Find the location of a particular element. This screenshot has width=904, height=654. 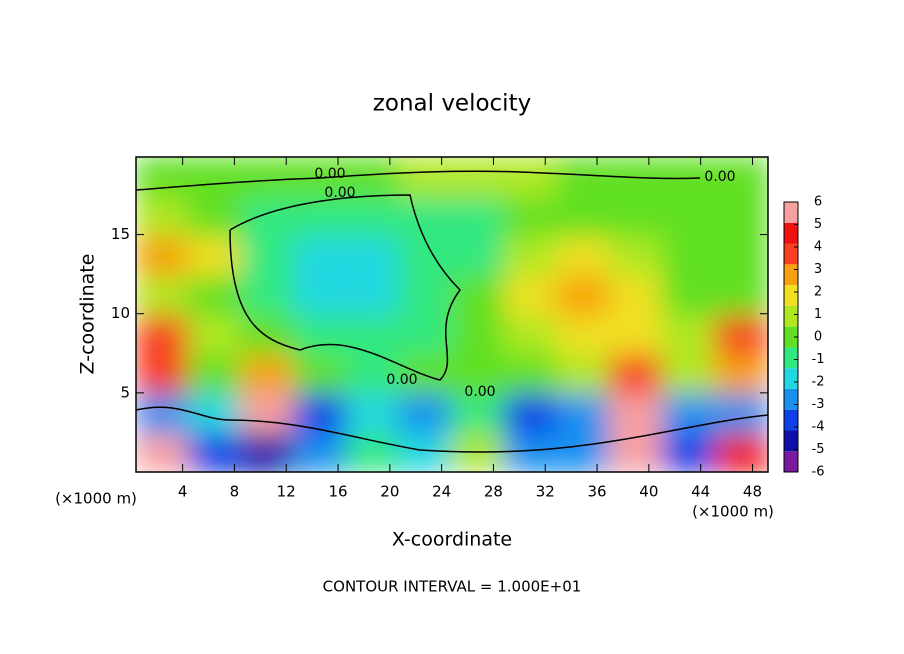

colorbar-tick-label: 5 is located at coordinates (818, 224).